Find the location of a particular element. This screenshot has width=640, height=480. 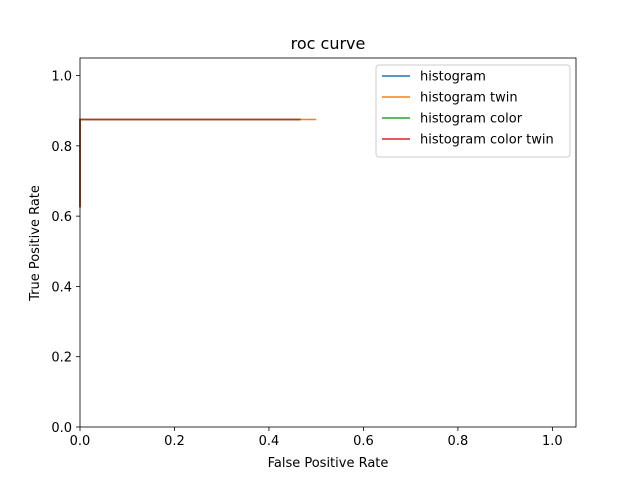

x-tick-label: 0.4 is located at coordinates (269, 441).